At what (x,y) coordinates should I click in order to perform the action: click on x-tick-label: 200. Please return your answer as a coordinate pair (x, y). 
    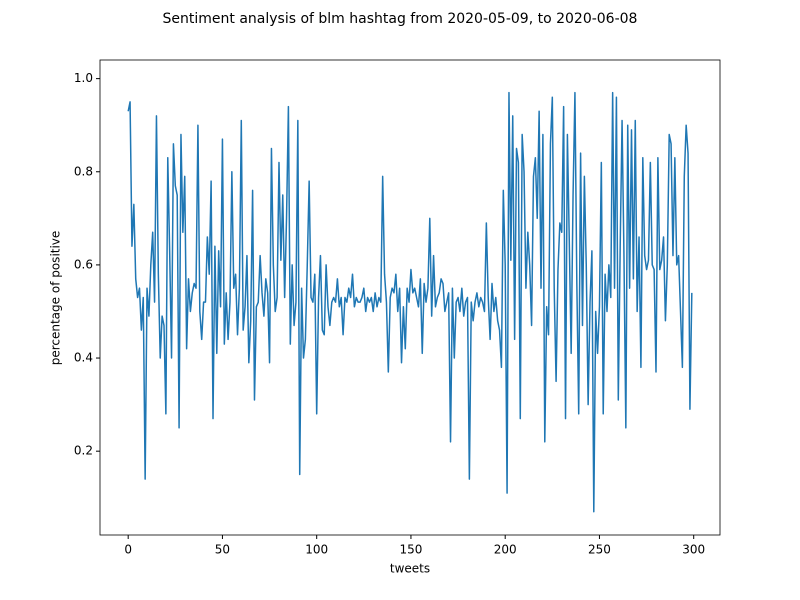
    Looking at the image, I should click on (505, 550).